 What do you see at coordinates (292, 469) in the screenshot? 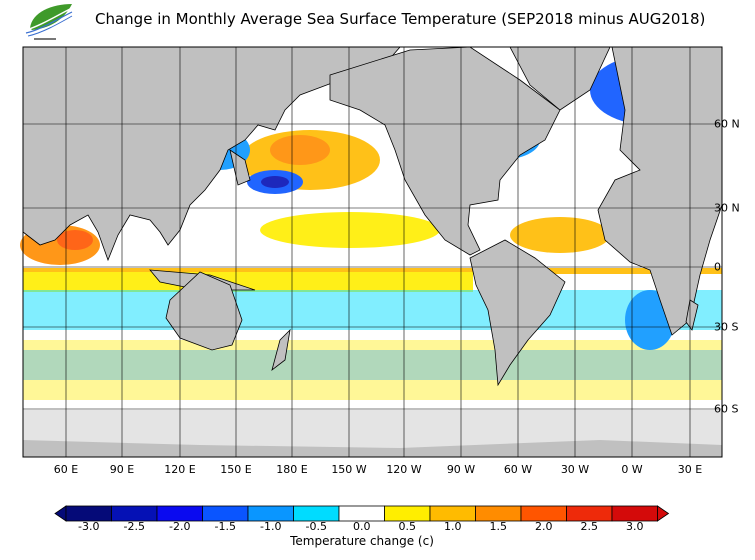
I see `lon-label: 180 E` at bounding box center [292, 469].